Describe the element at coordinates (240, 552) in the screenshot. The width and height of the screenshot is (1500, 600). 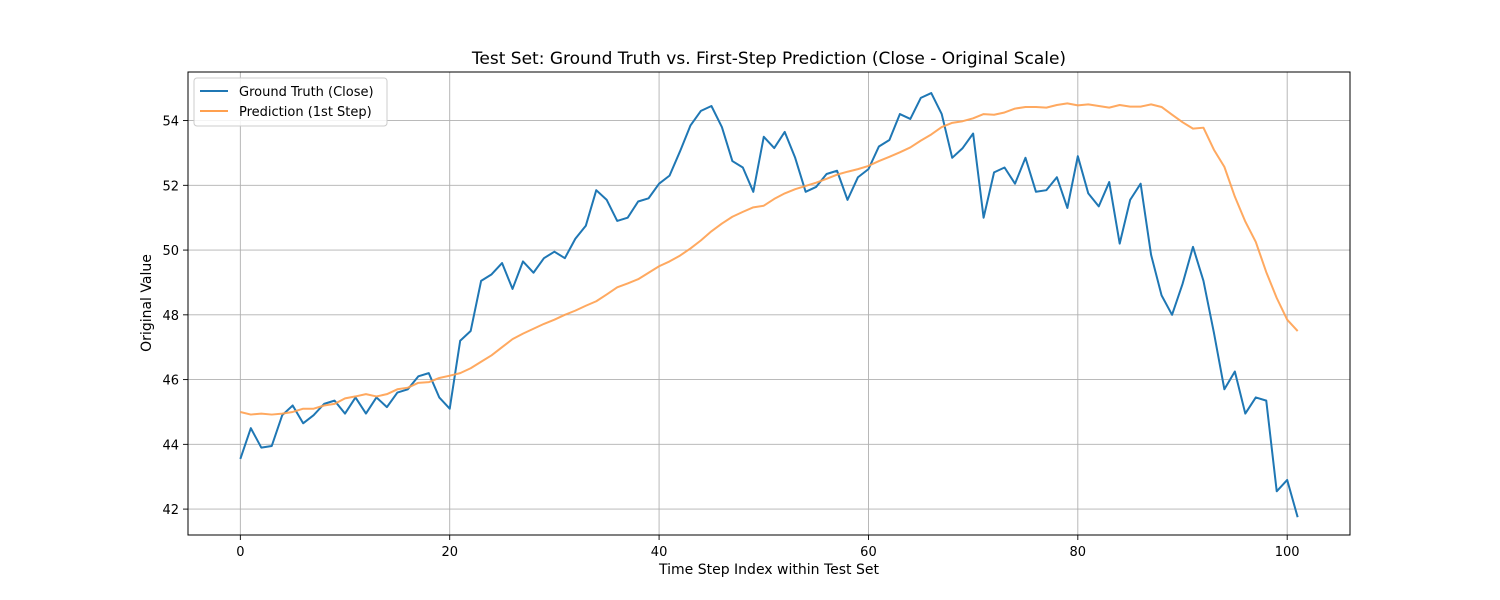
I see `x-tick-label: 0` at that location.